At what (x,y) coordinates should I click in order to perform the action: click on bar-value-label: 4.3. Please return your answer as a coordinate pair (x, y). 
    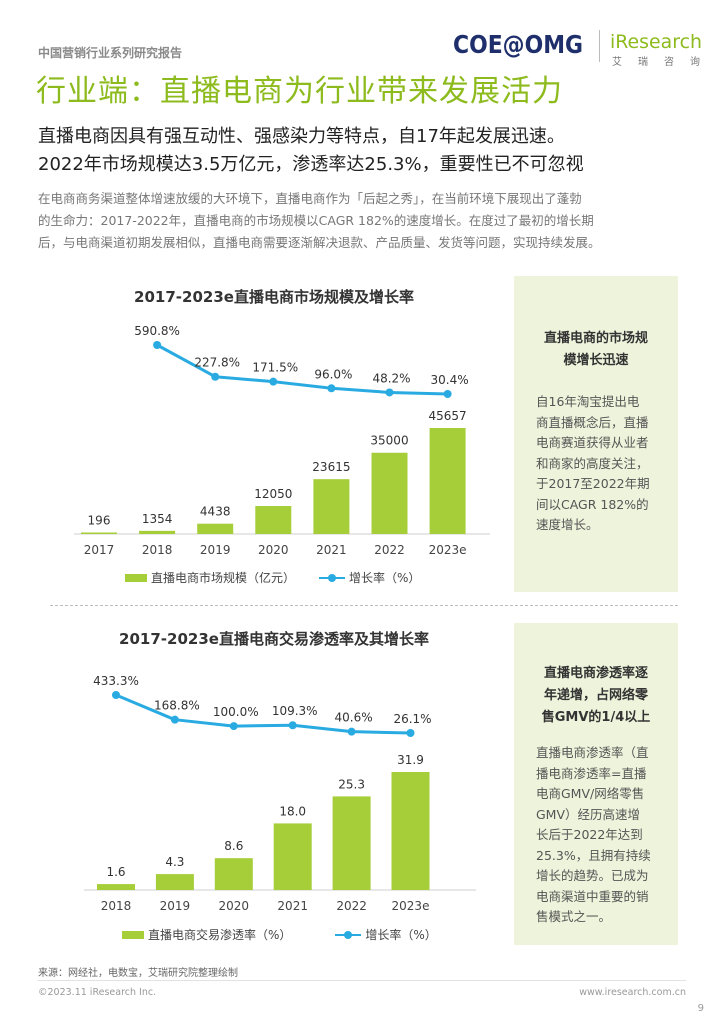
    Looking at the image, I should click on (174, 862).